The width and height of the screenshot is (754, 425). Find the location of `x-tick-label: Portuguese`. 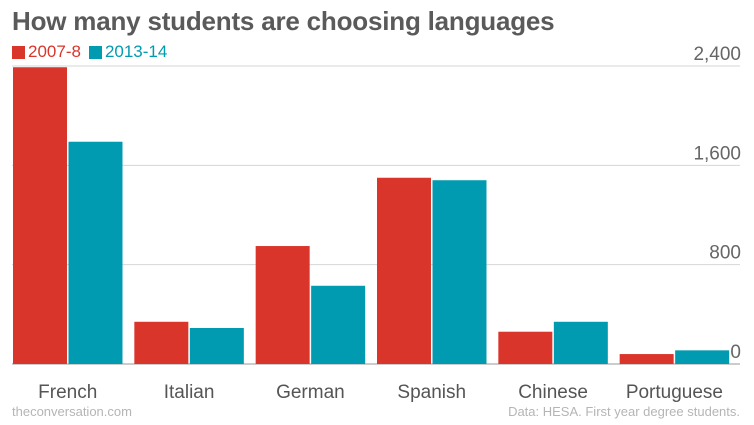

x-tick-label: Portuguese is located at coordinates (674, 392).